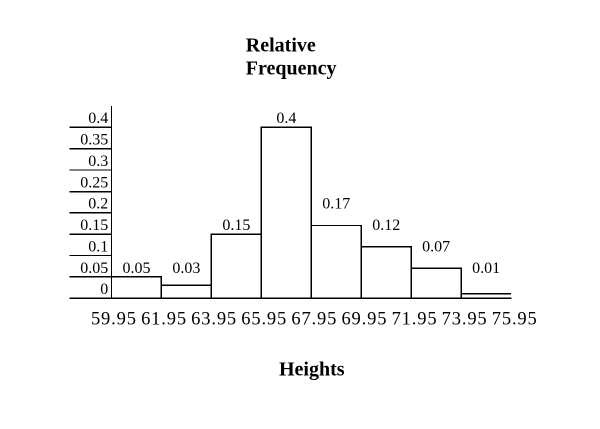 The image size is (600, 429). I want to click on svg-text: 0.12, so click(386, 225).